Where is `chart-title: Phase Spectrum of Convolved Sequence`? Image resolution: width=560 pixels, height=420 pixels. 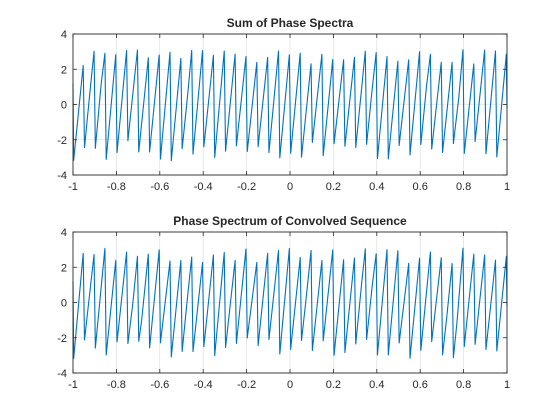
chart-title: Phase Spectrum of Convolved Sequence is located at coordinates (290, 221).